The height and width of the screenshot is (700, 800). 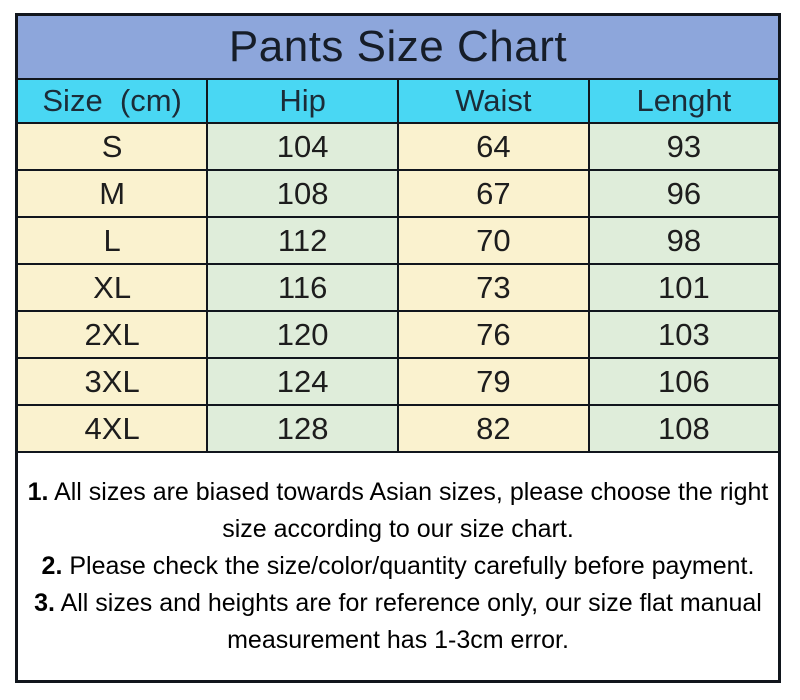 What do you see at coordinates (684, 428) in the screenshot?
I see `length-cell: 108` at bounding box center [684, 428].